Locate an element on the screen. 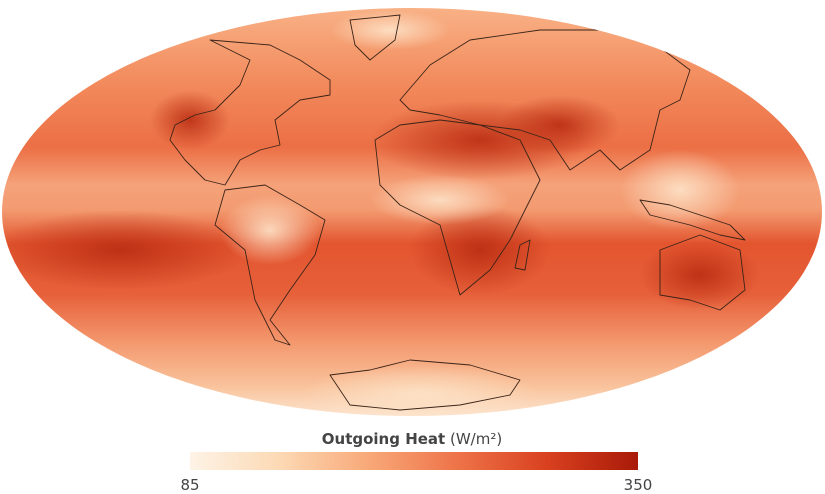 The width and height of the screenshot is (825, 494). legend-unit: (W/m²) is located at coordinates (476, 439).